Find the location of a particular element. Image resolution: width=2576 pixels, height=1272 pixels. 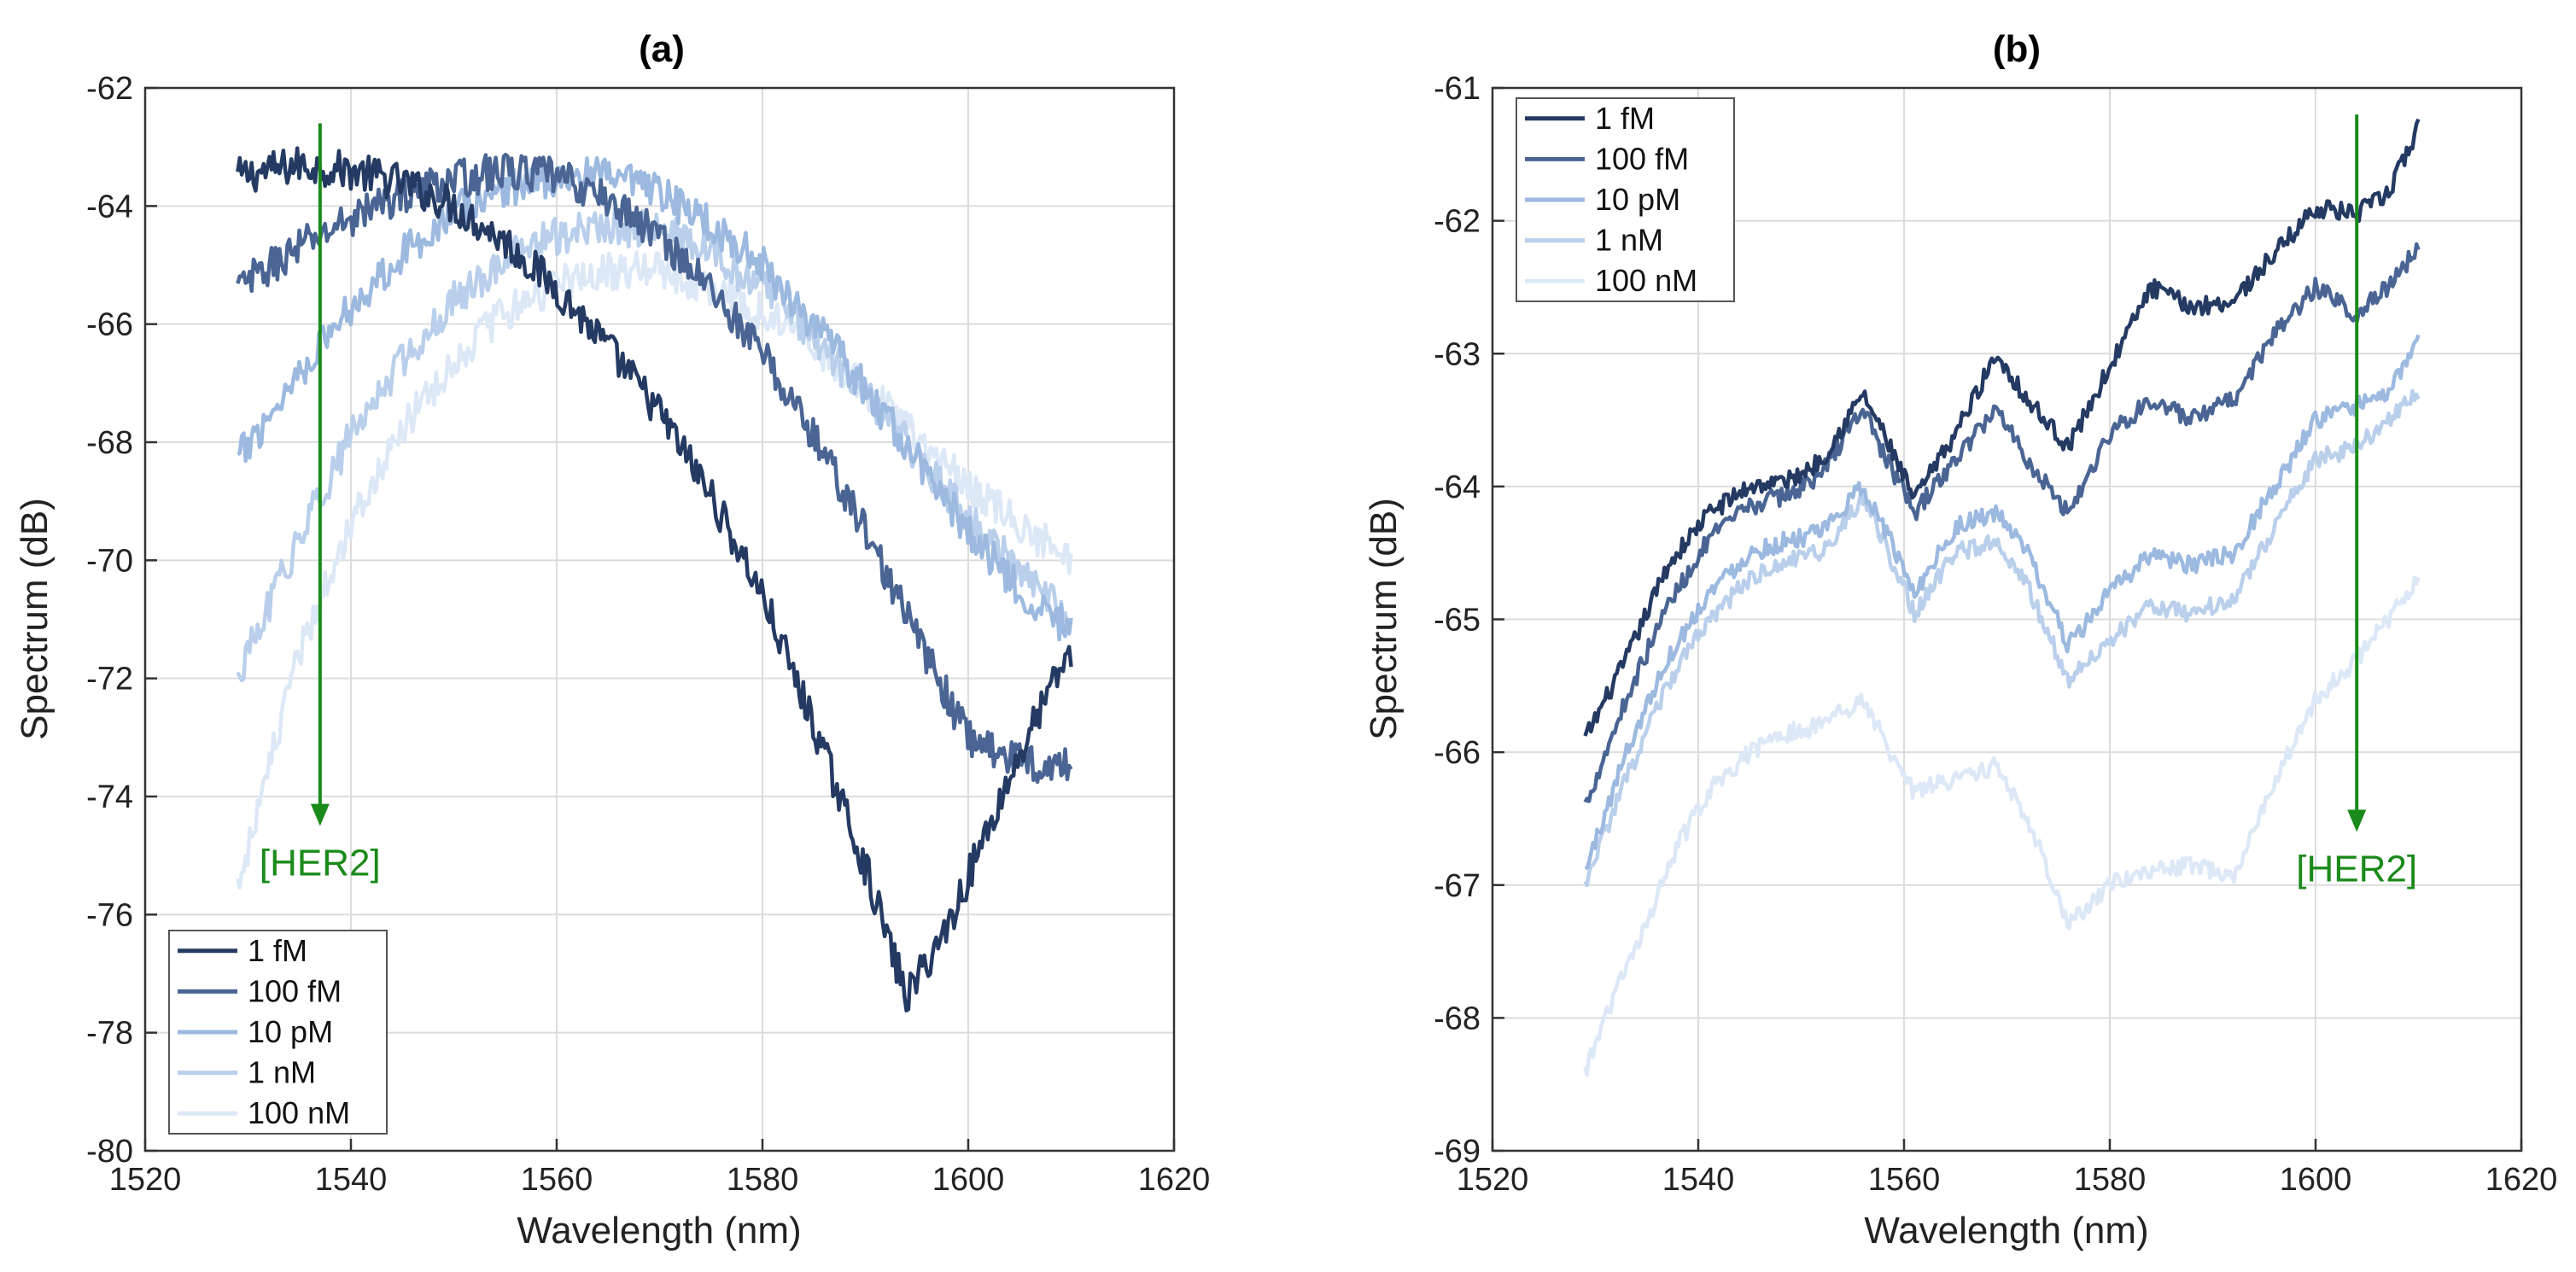

y-tick-label: -80 is located at coordinates (109, 1152).